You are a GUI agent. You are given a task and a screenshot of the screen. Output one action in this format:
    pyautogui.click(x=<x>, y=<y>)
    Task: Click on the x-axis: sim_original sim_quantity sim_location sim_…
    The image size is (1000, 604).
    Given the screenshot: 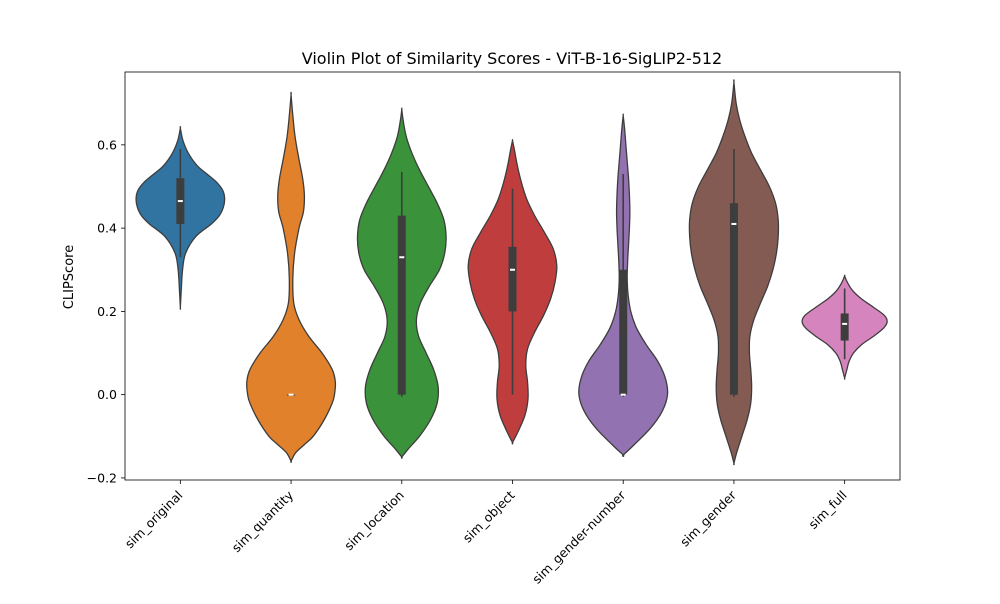 What is the action you would take?
    pyautogui.click(x=486, y=533)
    